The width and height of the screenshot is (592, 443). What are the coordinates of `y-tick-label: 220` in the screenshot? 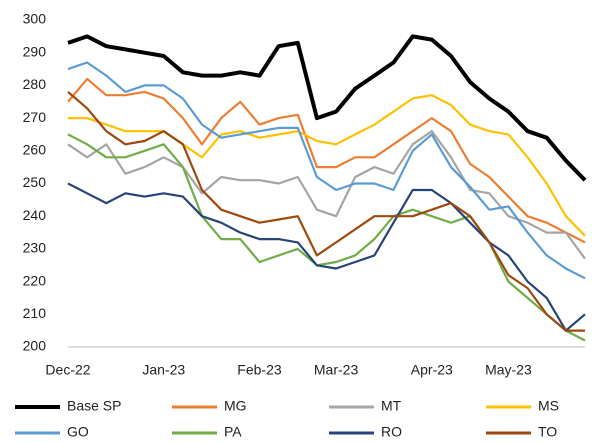 It's located at (35, 280).